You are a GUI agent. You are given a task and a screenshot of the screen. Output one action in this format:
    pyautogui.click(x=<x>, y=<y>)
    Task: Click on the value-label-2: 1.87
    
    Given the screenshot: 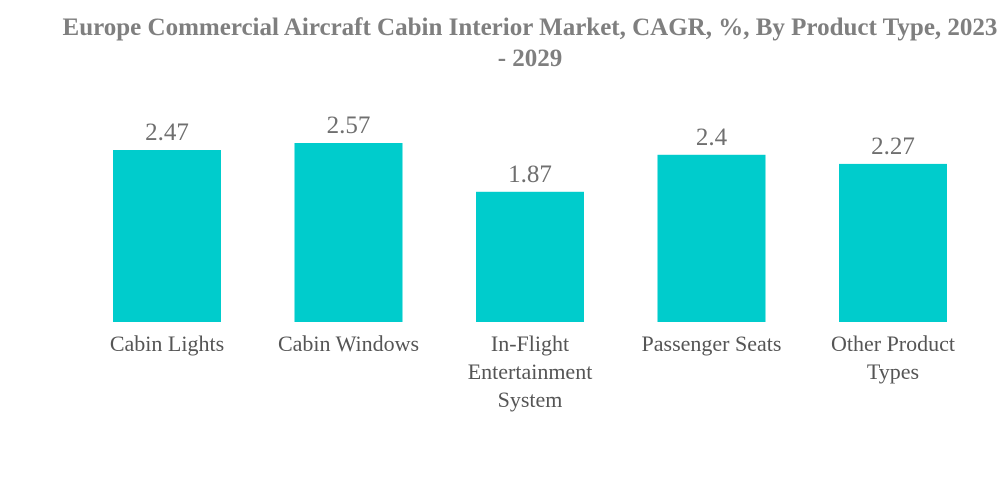 What is the action you would take?
    pyautogui.click(x=530, y=174)
    